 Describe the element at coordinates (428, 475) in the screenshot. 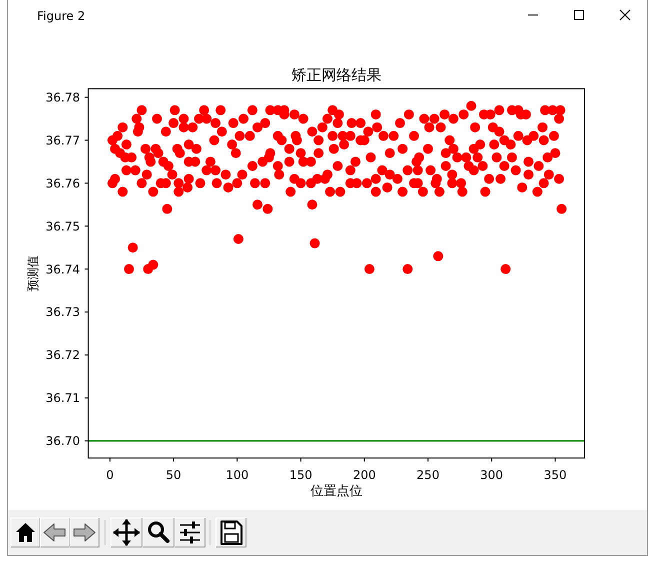

I see `x-tick-label: 250` at that location.